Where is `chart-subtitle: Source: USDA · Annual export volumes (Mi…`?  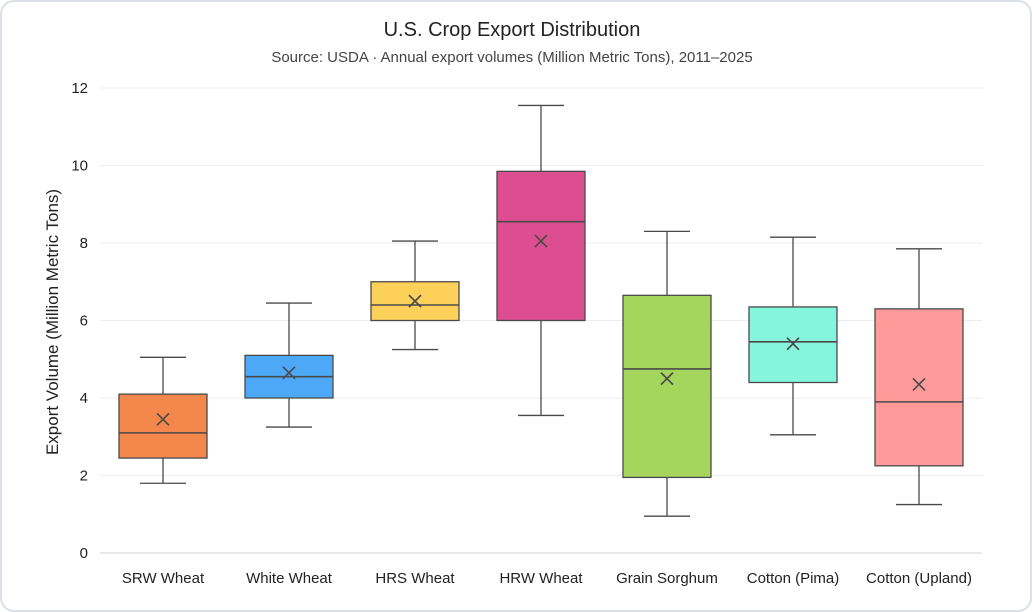
chart-subtitle: Source: USDA · Annual export volumes (Mi… is located at coordinates (511, 57).